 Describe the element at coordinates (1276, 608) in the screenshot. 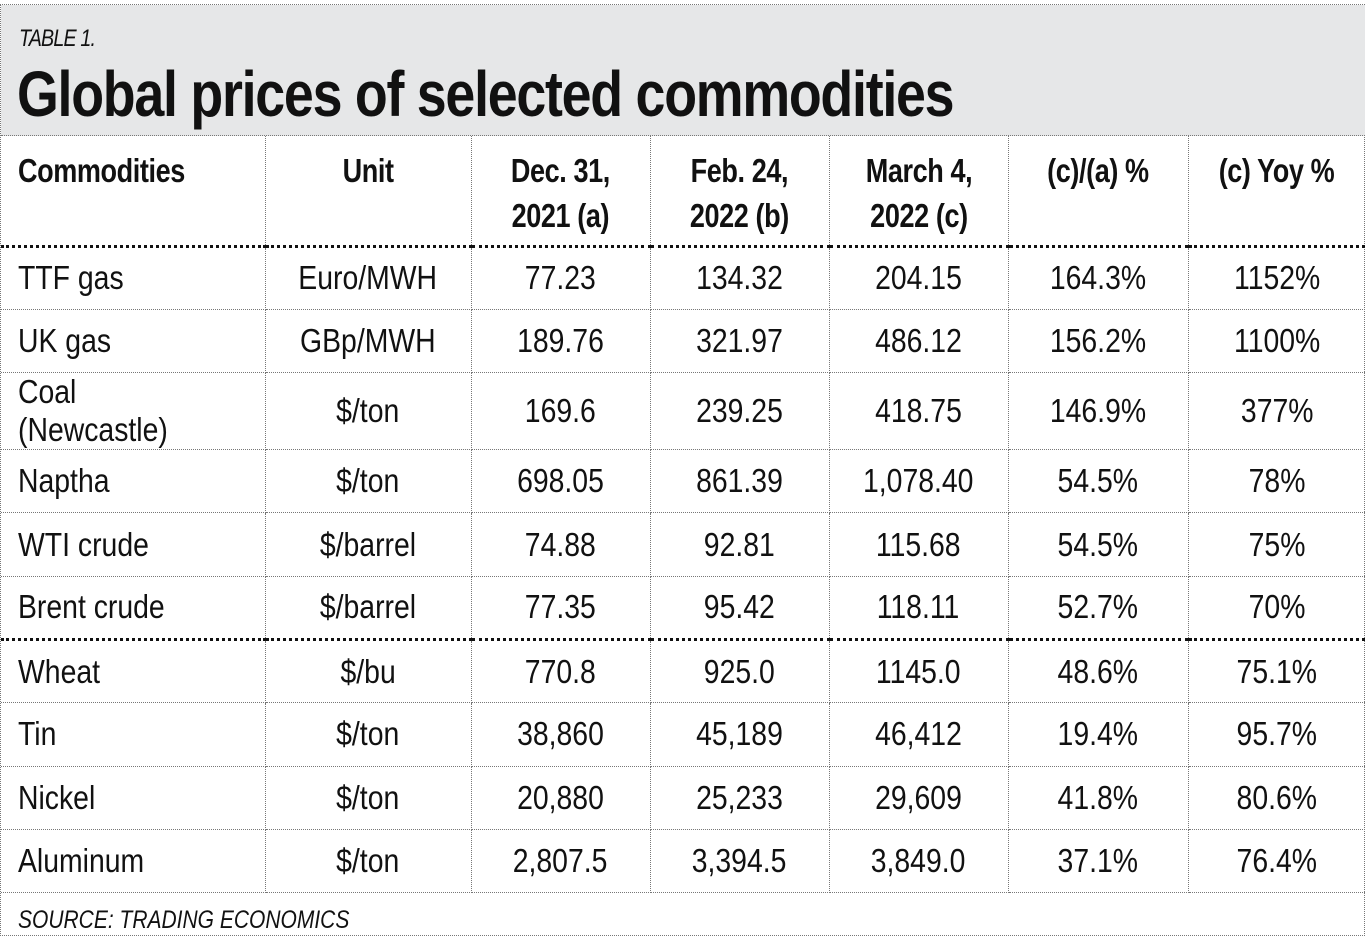

I see `cell-c-yoy-pct: 70%` at that location.